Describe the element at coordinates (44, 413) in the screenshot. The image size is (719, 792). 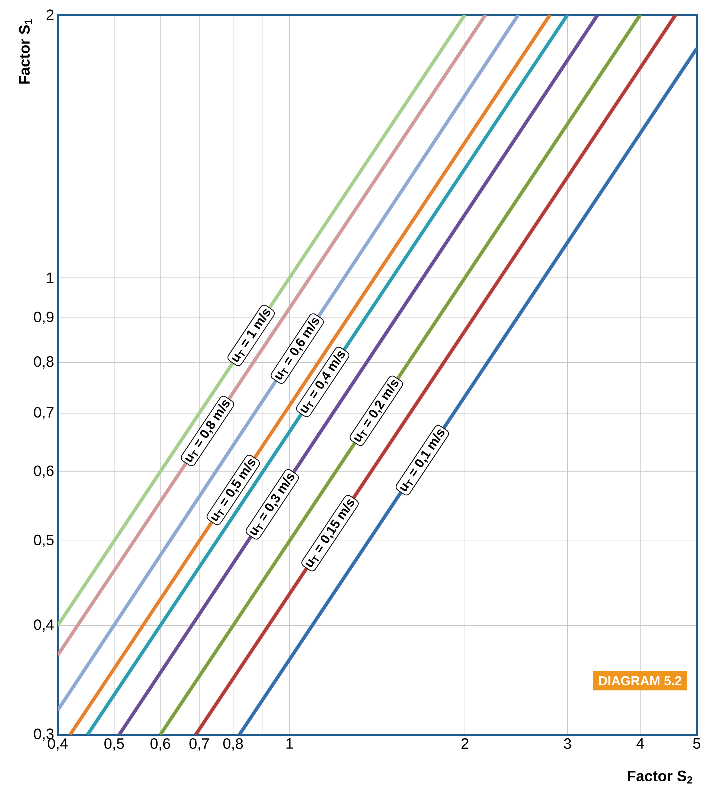
I see `y-tick-label: 0,7` at that location.